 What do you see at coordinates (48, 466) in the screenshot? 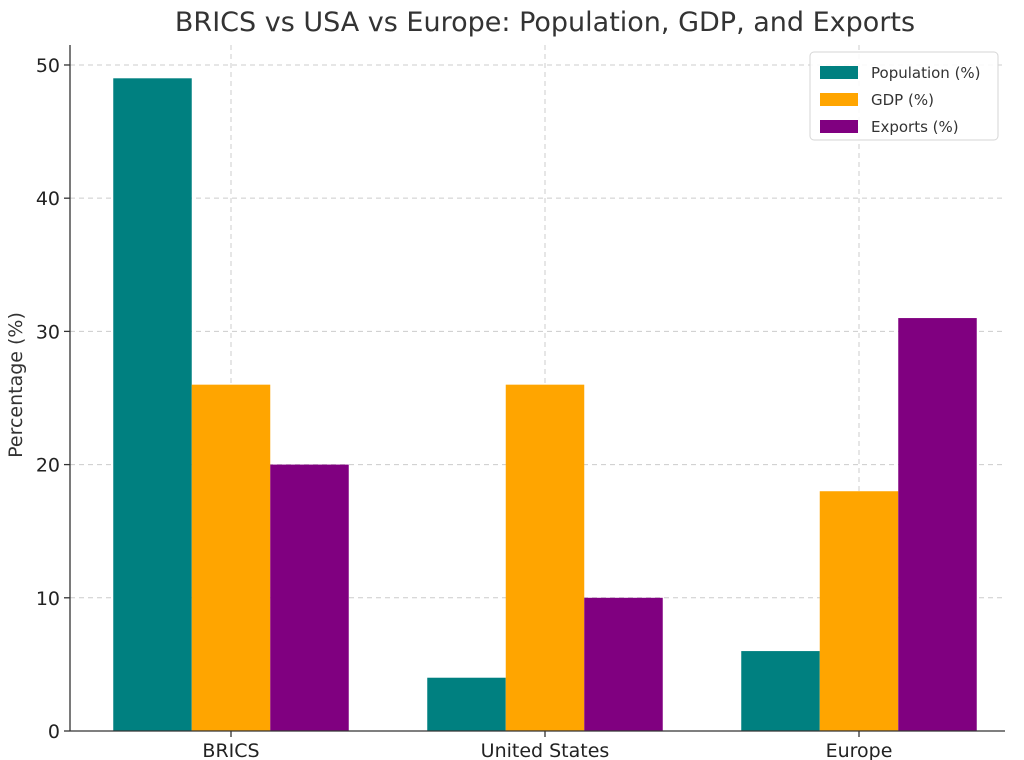
I see `y-tick-label: 20` at bounding box center [48, 466].